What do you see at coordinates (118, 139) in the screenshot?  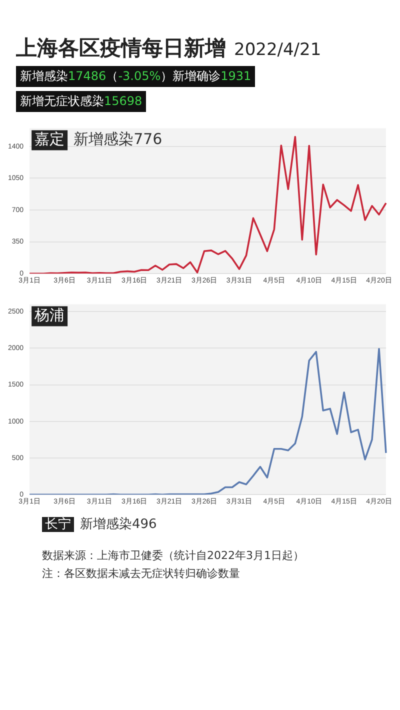 I see `chart-subtitle: 新增感染776` at bounding box center [118, 139].